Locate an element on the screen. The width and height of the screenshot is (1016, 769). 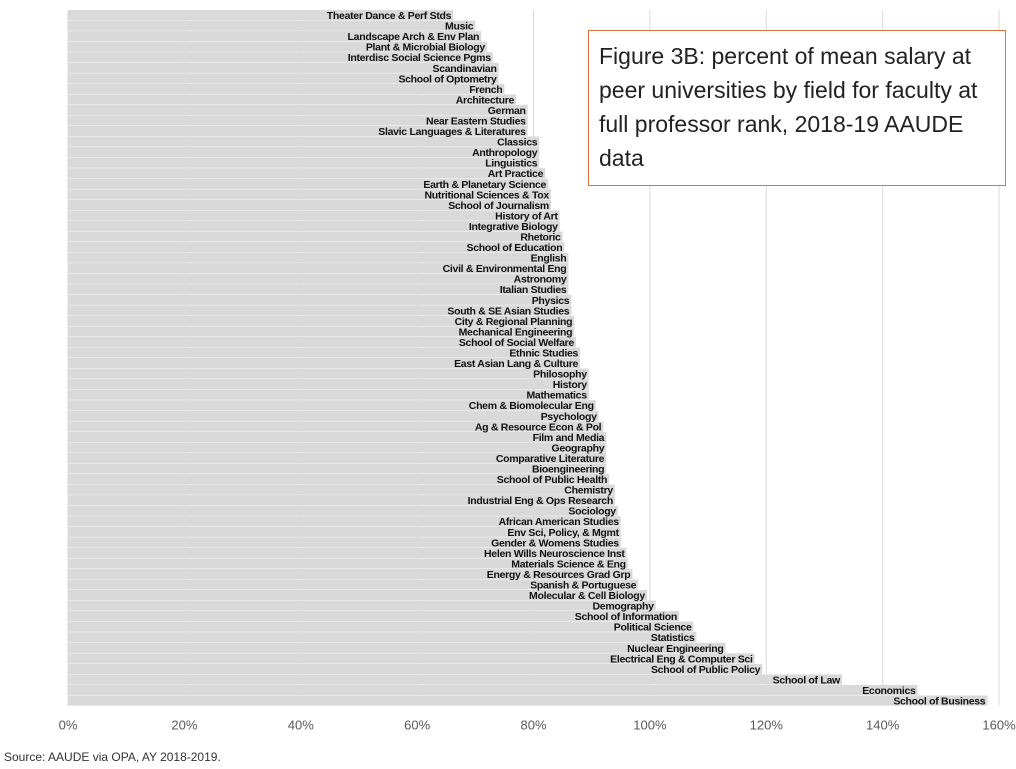
category-label: School of Education is located at coordinates (515, 248).